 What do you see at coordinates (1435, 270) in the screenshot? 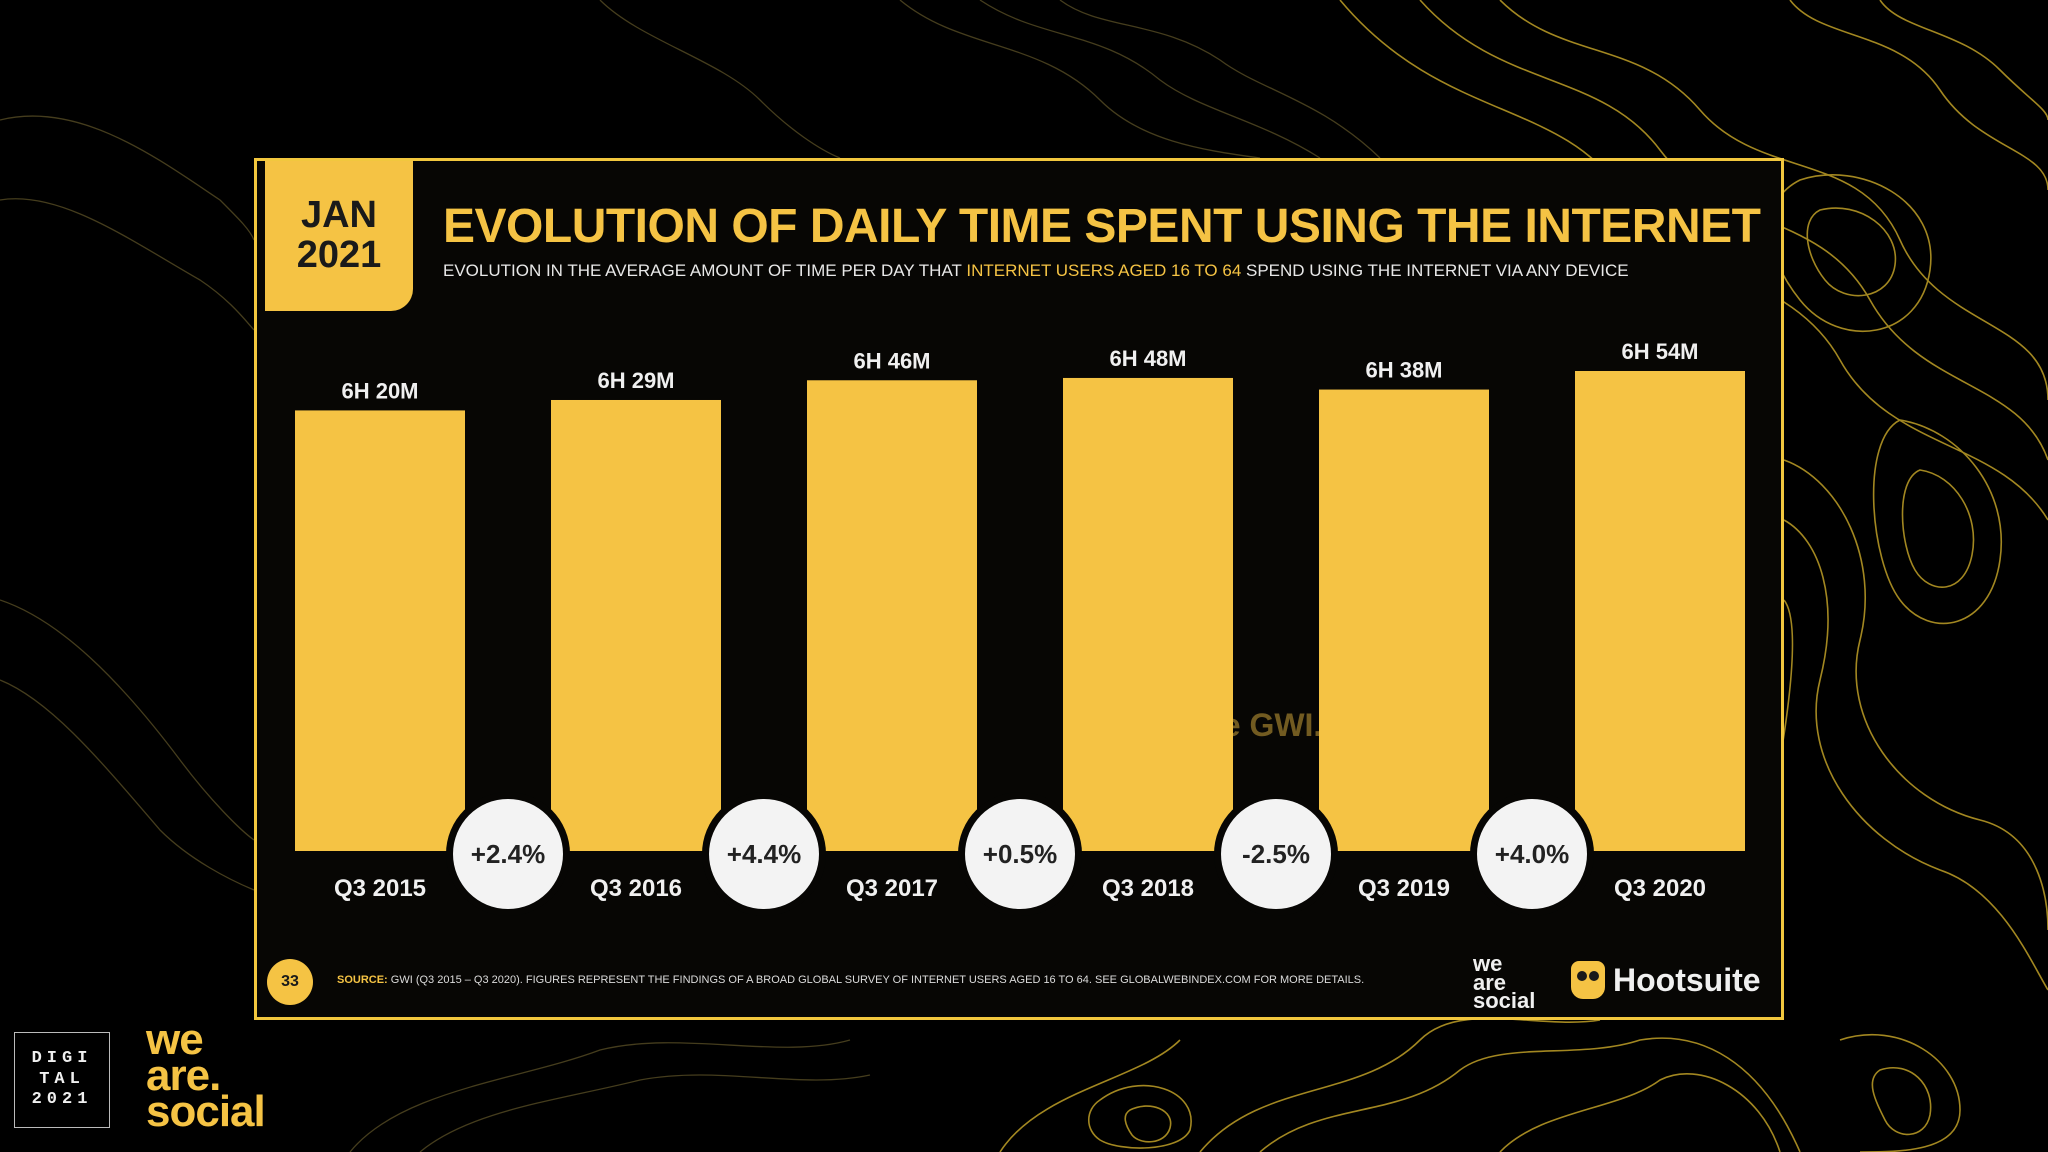
I see `subtitle-post: SPEND USING THE INTERNET VIA ANY DEVICE` at bounding box center [1435, 270].